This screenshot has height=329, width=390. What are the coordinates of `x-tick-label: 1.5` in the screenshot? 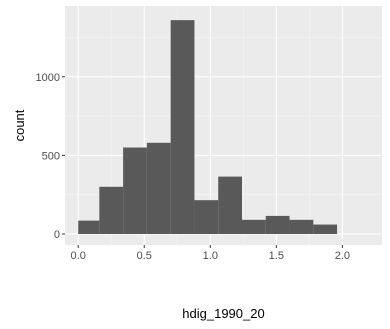 It's located at (276, 256).